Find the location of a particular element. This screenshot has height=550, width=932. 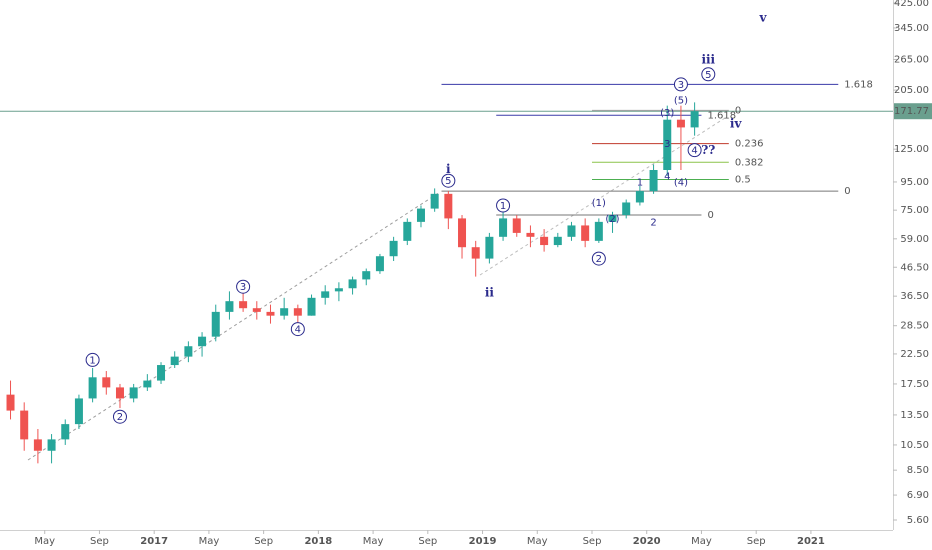

y-tick-label: 6.90 is located at coordinates (918, 495).